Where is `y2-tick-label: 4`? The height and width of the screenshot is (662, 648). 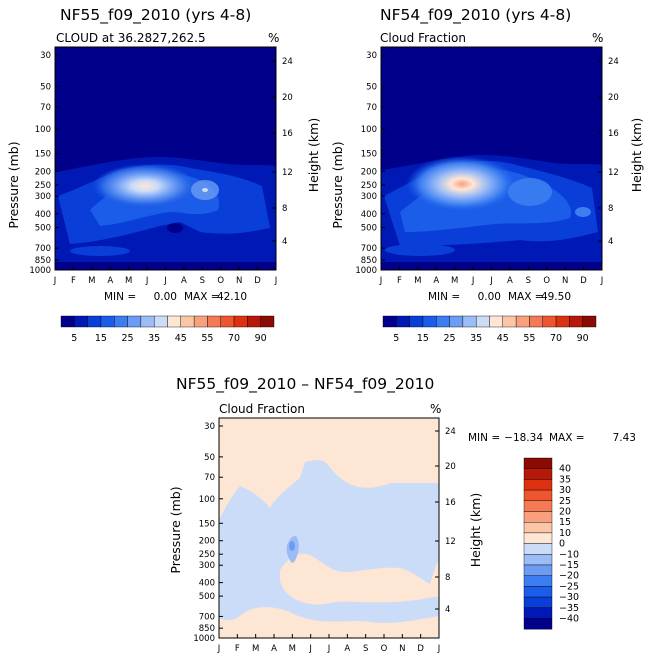
y2-tick-label: 4 is located at coordinates (284, 242).